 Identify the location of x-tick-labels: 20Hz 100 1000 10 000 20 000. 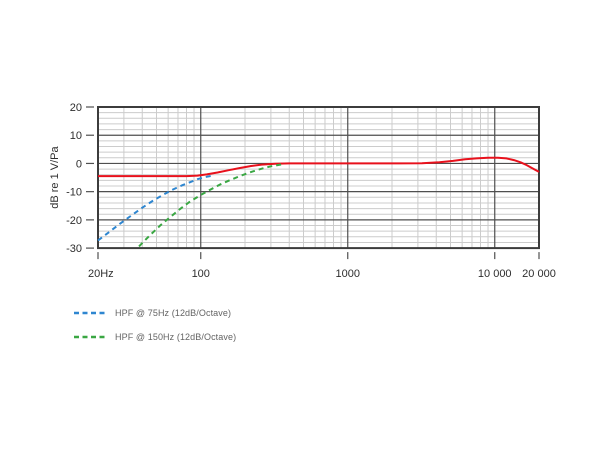
(322, 274).